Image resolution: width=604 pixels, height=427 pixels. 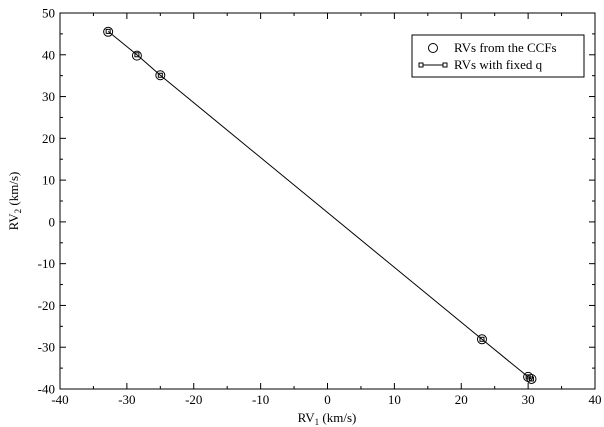 I want to click on y-tick-label: 40, so click(x=48, y=54).